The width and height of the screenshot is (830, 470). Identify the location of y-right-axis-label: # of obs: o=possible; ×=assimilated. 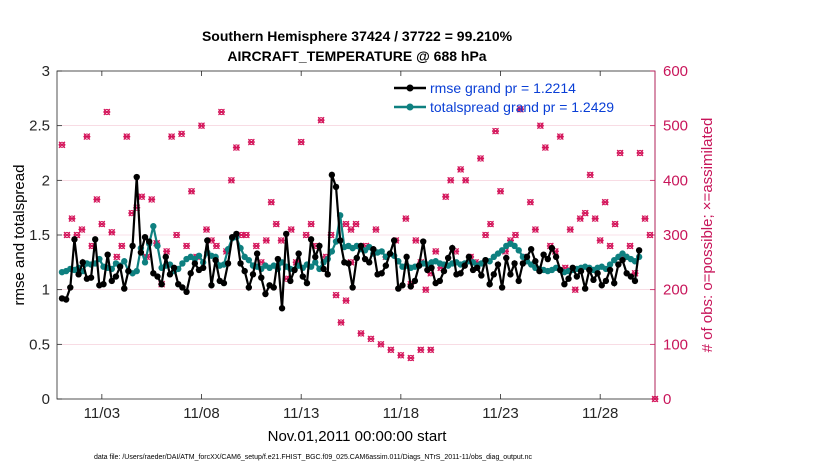
(707, 235).